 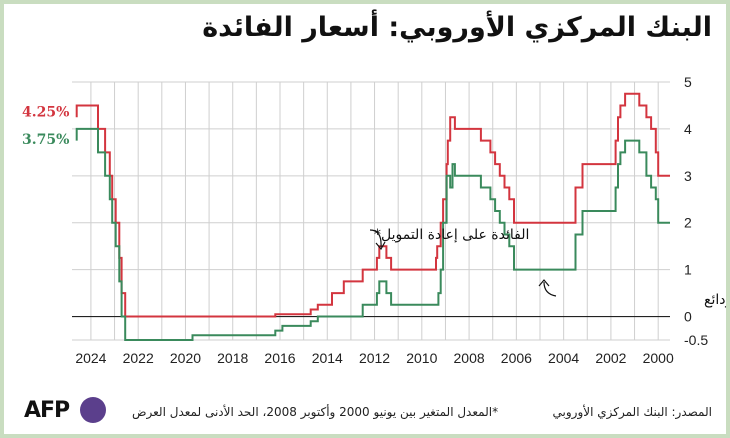 What do you see at coordinates (688, 223) in the screenshot?
I see `y-tick-label: 2` at bounding box center [688, 223].